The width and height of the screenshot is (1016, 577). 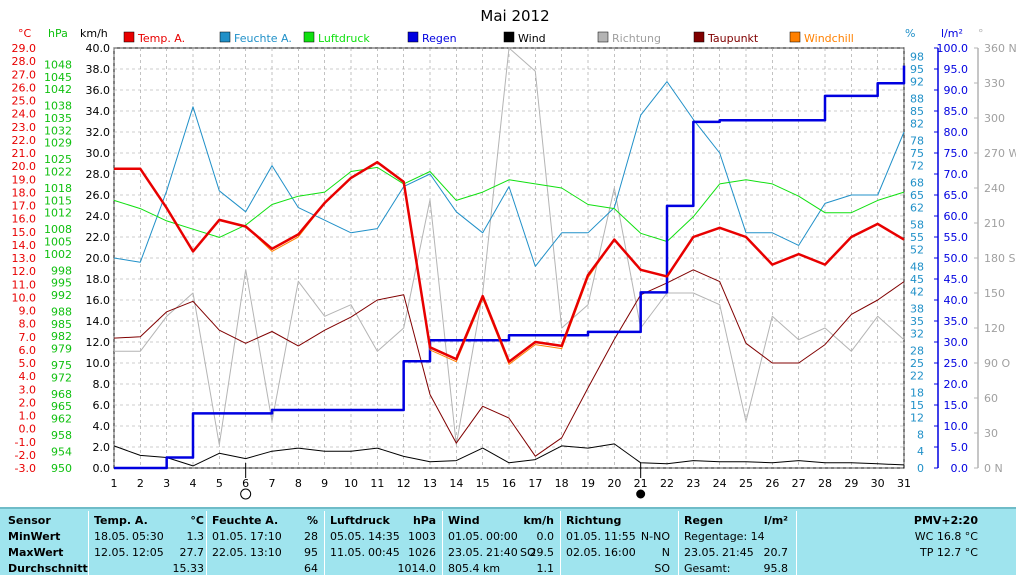 I want to click on direction-min-time: 11:55, so click(x=620, y=537).